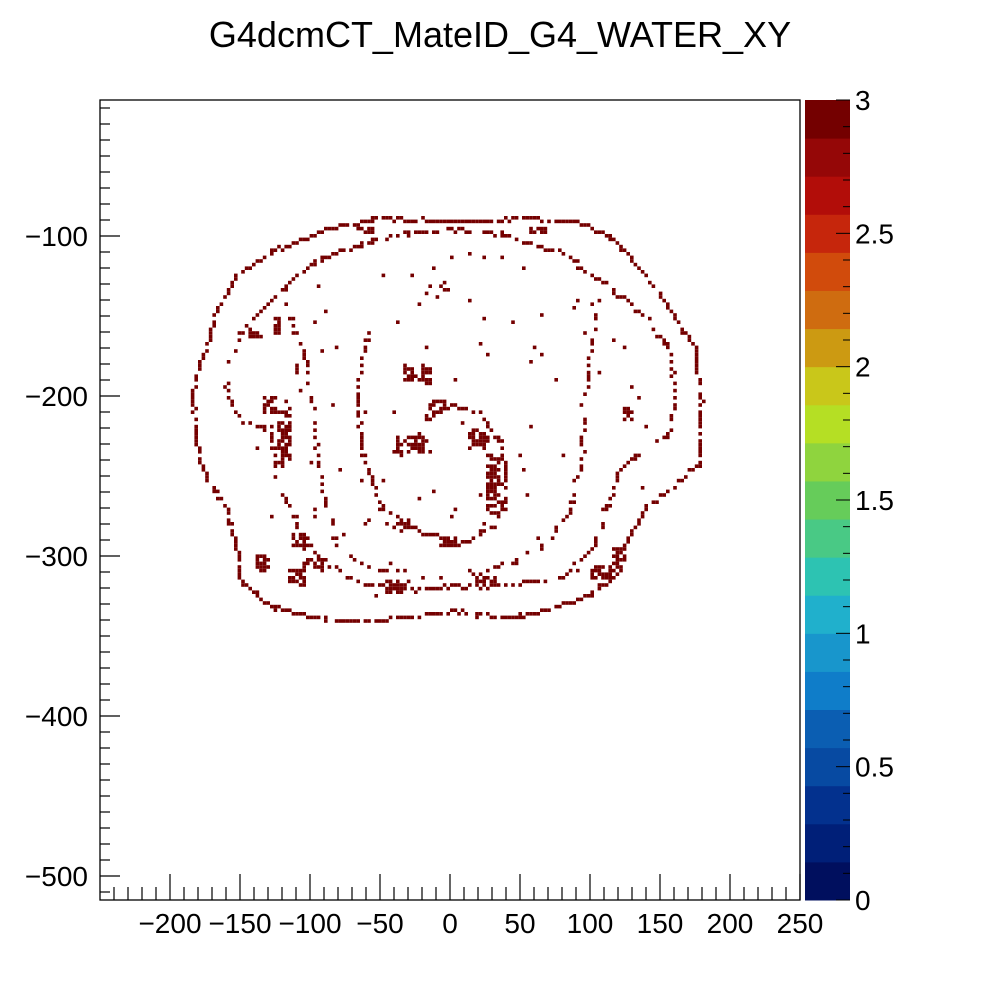  Describe the element at coordinates (500, 34) in the screenshot. I see `chart-title: G4dcmCT_MateID_G4_WATER_XY` at that location.